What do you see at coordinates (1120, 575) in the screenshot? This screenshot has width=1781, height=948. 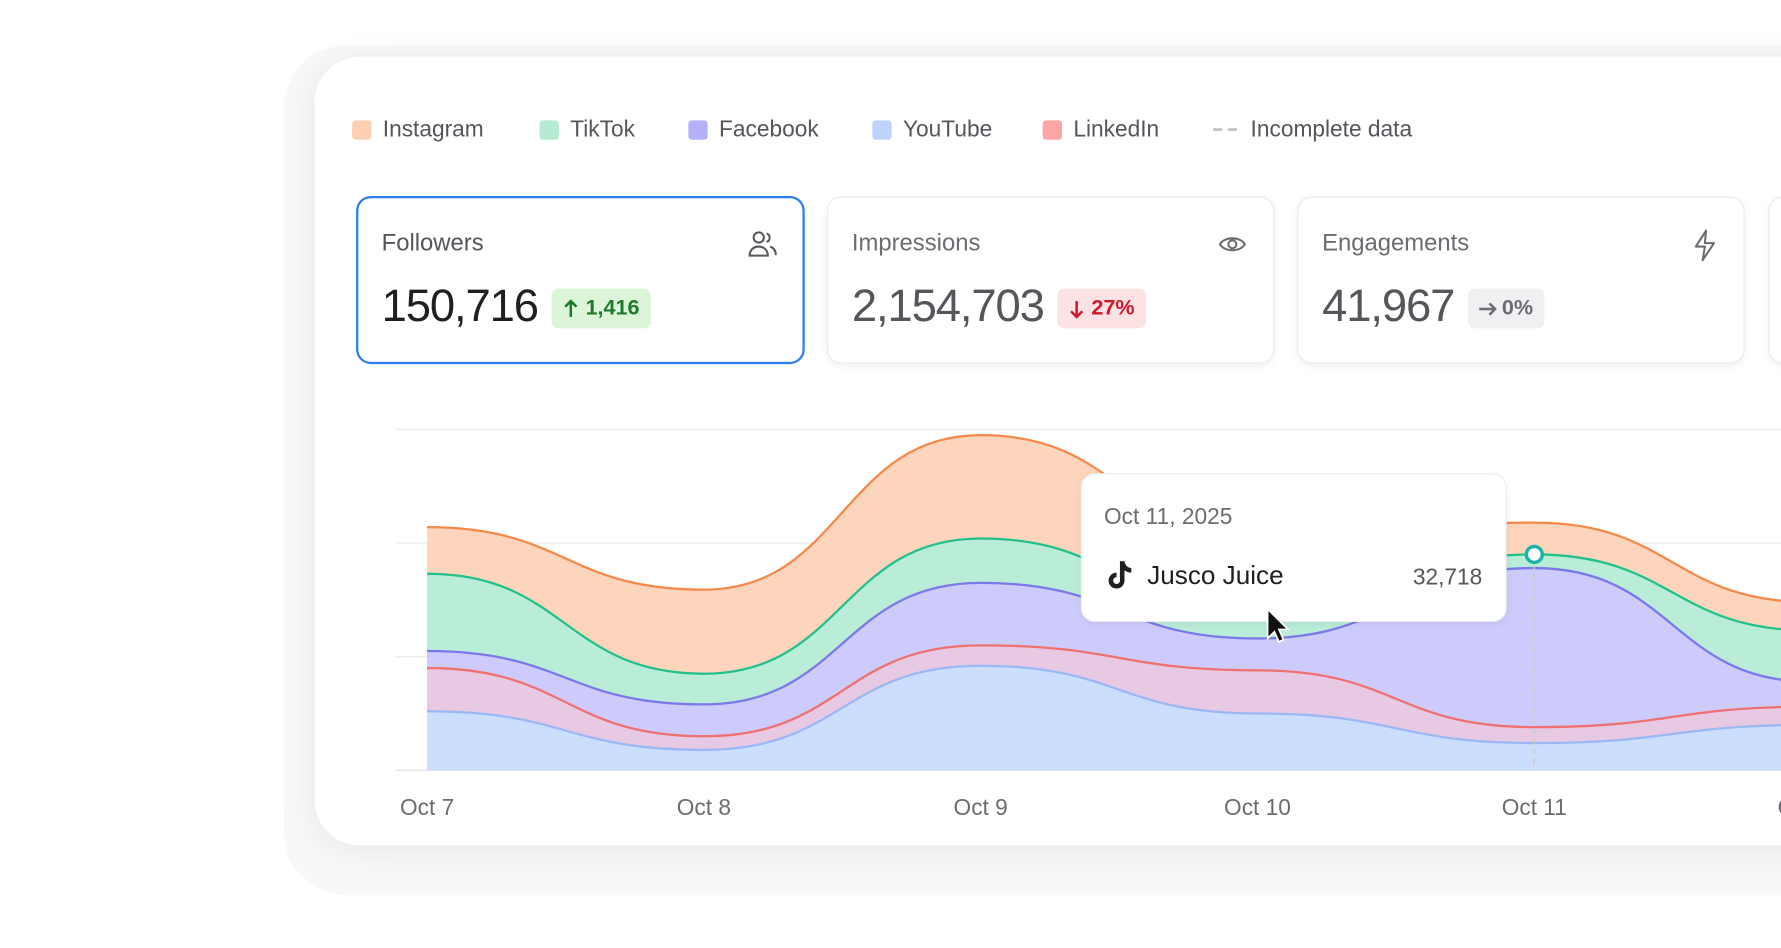 I see `tiktok-icon` at bounding box center [1120, 575].